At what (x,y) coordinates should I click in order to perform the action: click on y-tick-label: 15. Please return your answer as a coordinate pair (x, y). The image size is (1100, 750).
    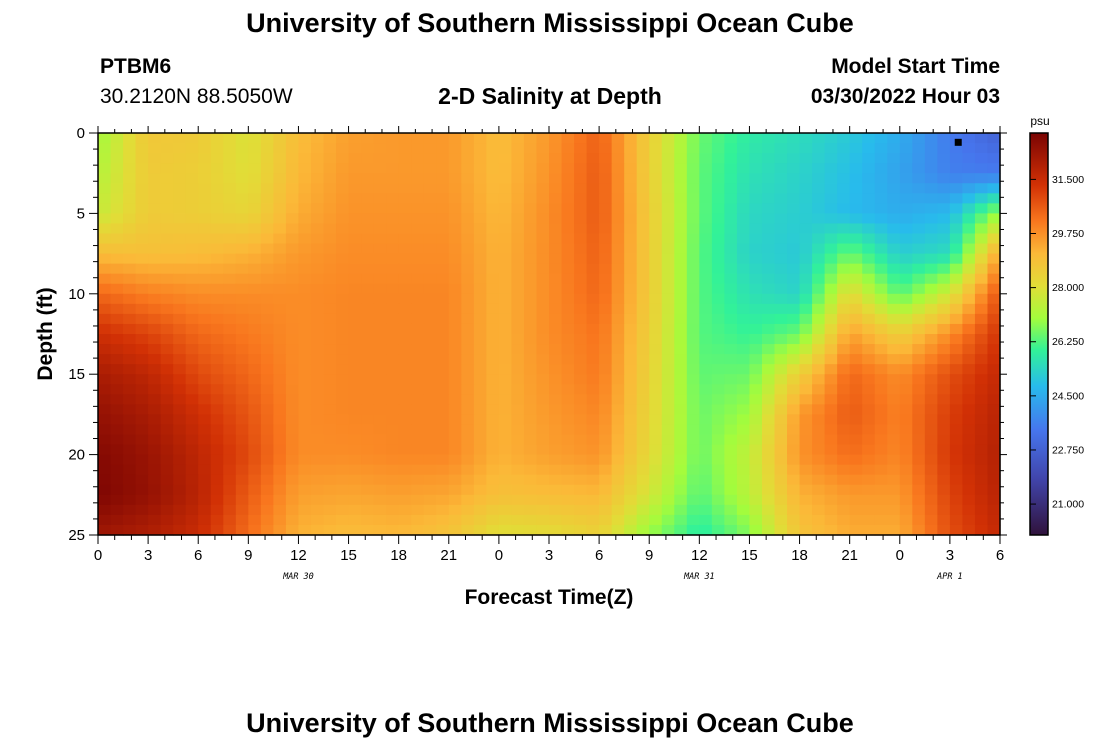
    Looking at the image, I should click on (76, 374).